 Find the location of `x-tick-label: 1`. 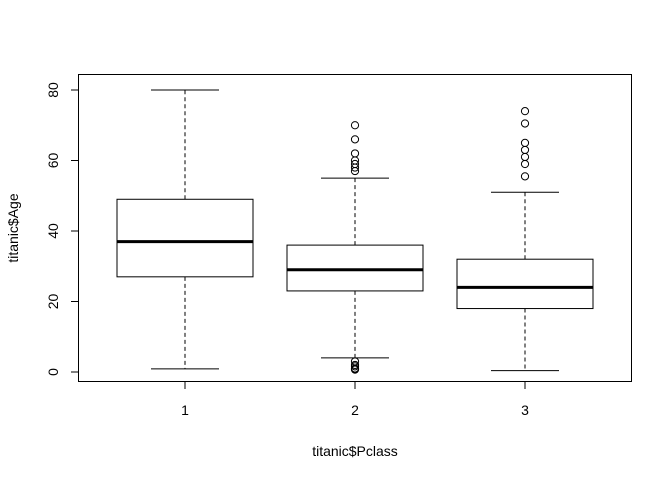

x-tick-label: 1 is located at coordinates (185, 410).